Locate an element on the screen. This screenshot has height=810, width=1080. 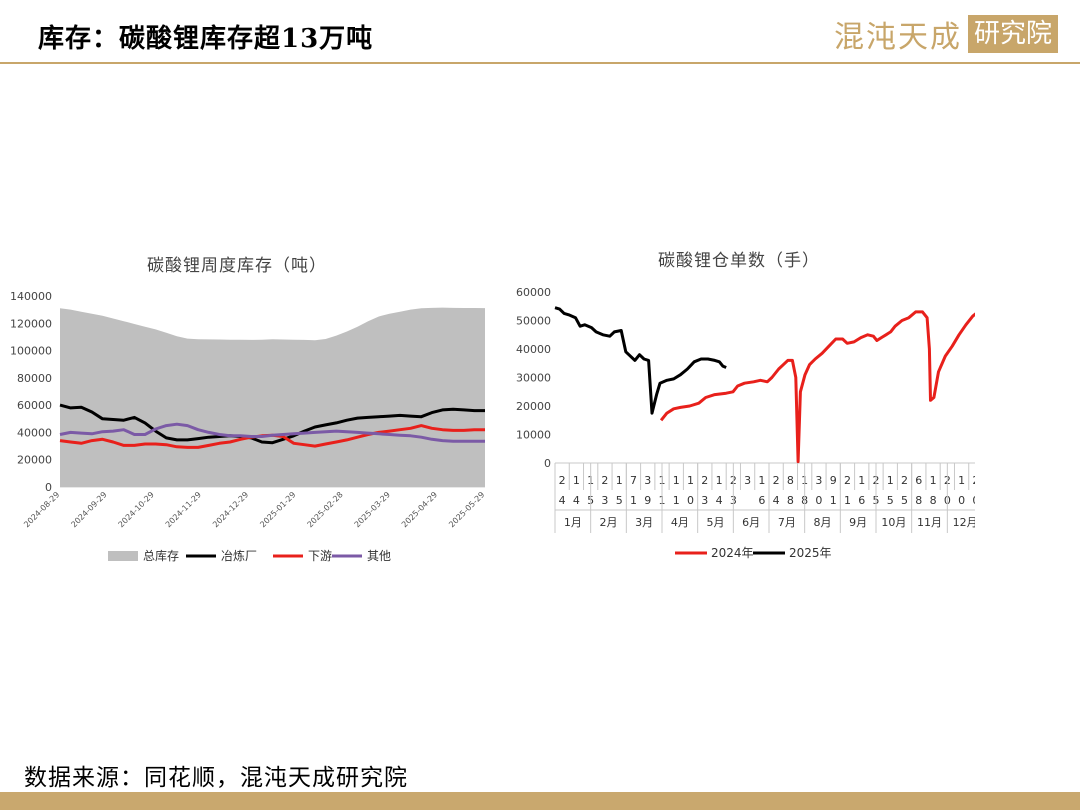
month-label: 2月 is located at coordinates (609, 522).